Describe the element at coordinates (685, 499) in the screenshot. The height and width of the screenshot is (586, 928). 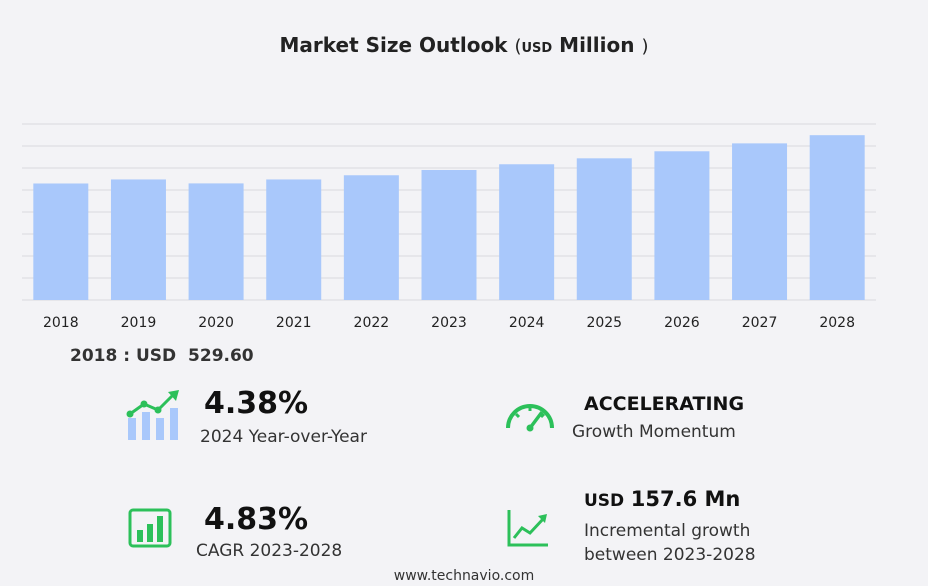
I see `incremental-number: 157.6 Mn` at that location.